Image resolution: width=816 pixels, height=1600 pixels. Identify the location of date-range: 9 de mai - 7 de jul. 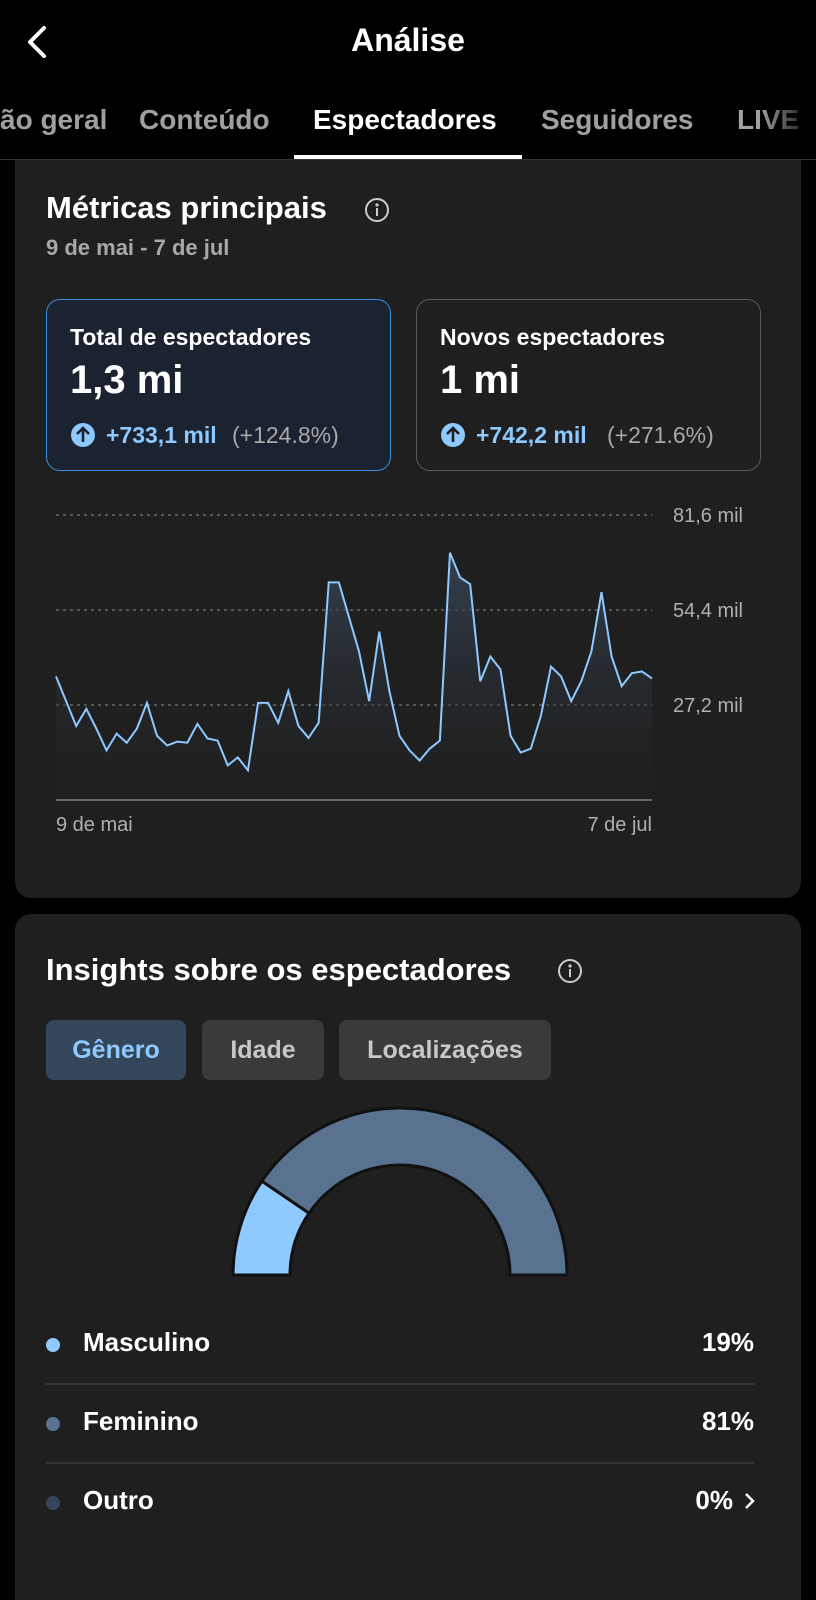
(138, 247).